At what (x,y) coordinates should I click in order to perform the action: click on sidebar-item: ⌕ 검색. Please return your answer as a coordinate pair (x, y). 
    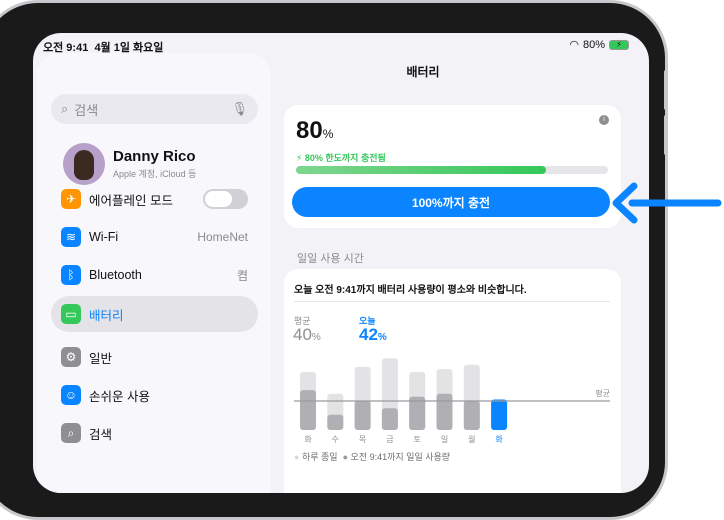
    Looking at the image, I should click on (154, 433).